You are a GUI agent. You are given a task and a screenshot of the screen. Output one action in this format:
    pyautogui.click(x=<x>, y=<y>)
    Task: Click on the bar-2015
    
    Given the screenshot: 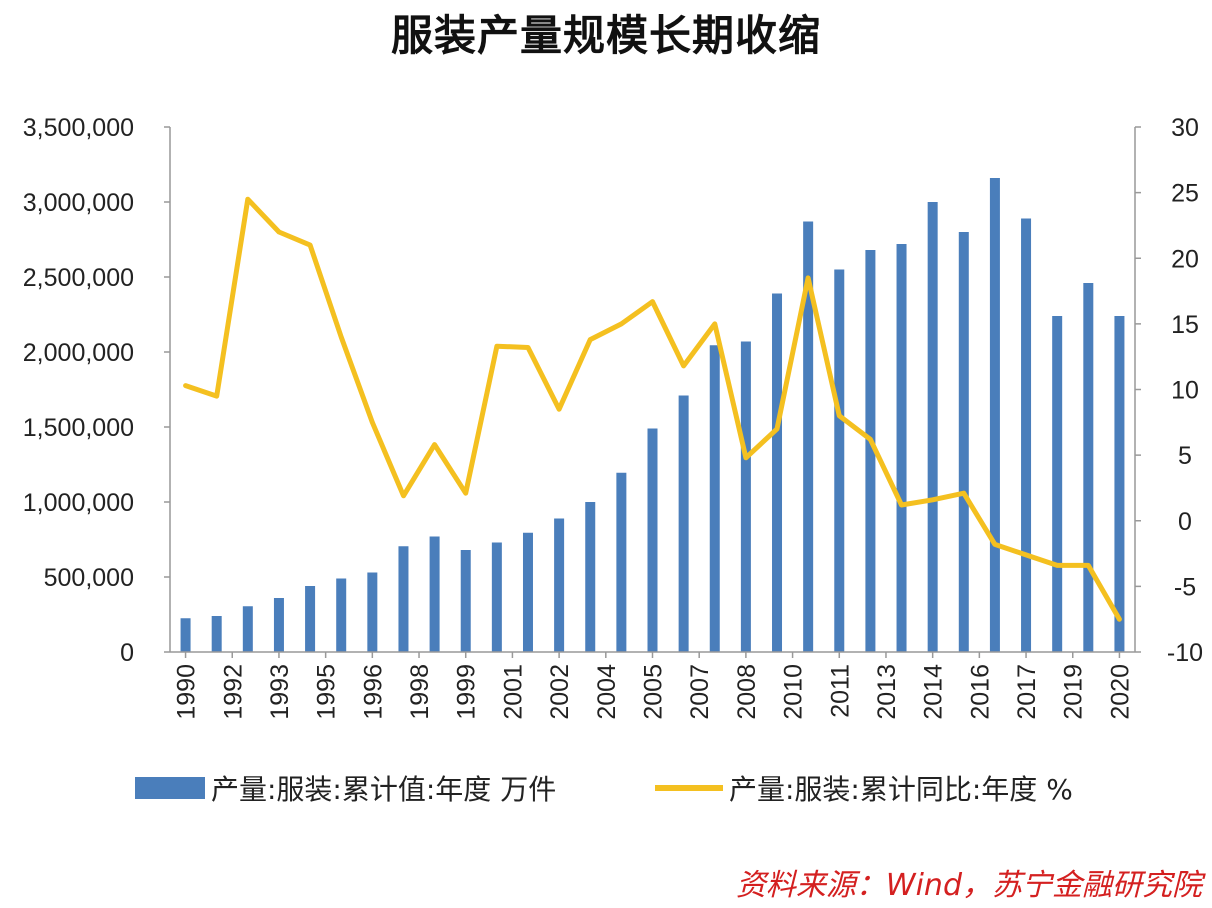 What is the action you would take?
    pyautogui.click(x=963, y=442)
    